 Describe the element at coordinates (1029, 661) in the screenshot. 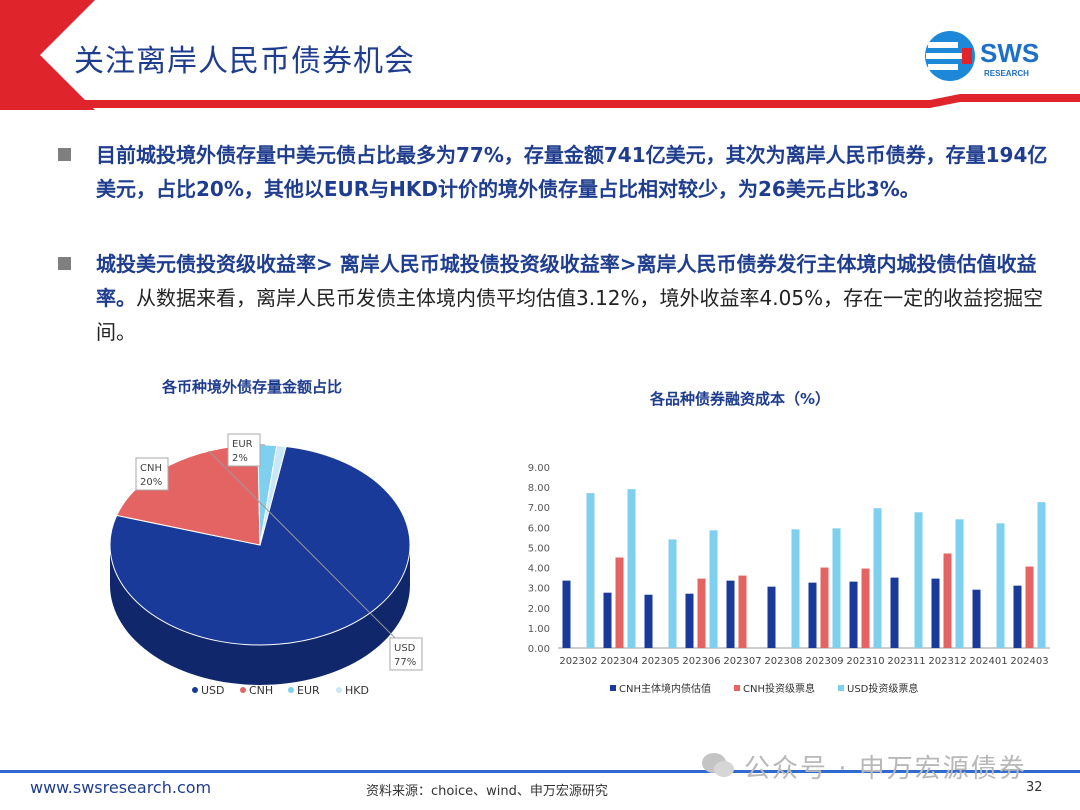

I see `x-tick-label: 202403` at that location.